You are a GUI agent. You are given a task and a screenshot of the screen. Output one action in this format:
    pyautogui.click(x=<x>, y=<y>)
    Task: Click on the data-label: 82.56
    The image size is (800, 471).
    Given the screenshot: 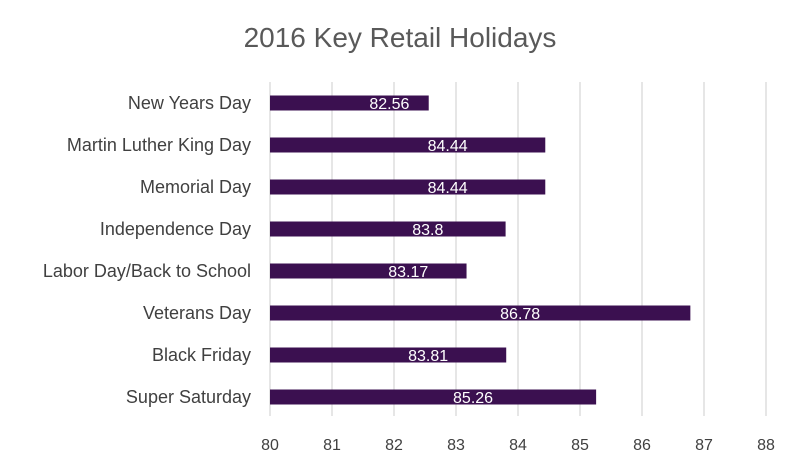 What is the action you would take?
    pyautogui.click(x=389, y=104)
    